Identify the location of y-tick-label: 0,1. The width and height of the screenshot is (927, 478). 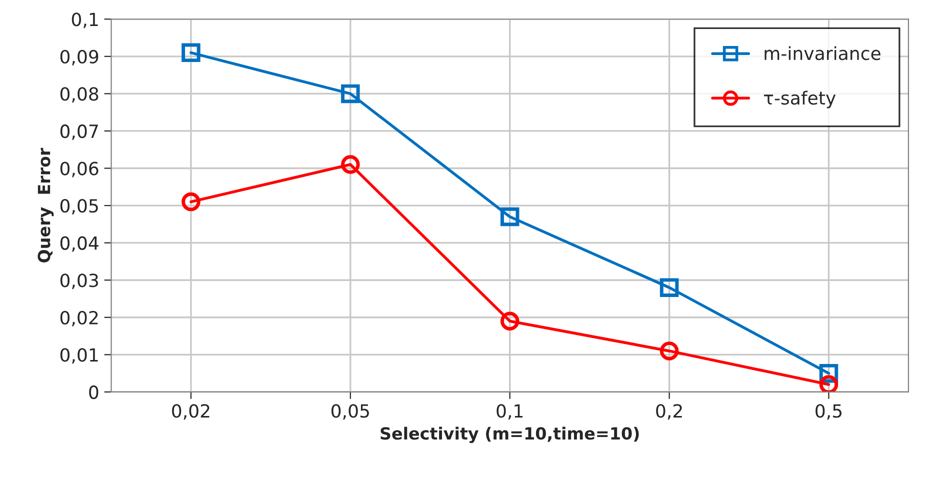
(85, 20).